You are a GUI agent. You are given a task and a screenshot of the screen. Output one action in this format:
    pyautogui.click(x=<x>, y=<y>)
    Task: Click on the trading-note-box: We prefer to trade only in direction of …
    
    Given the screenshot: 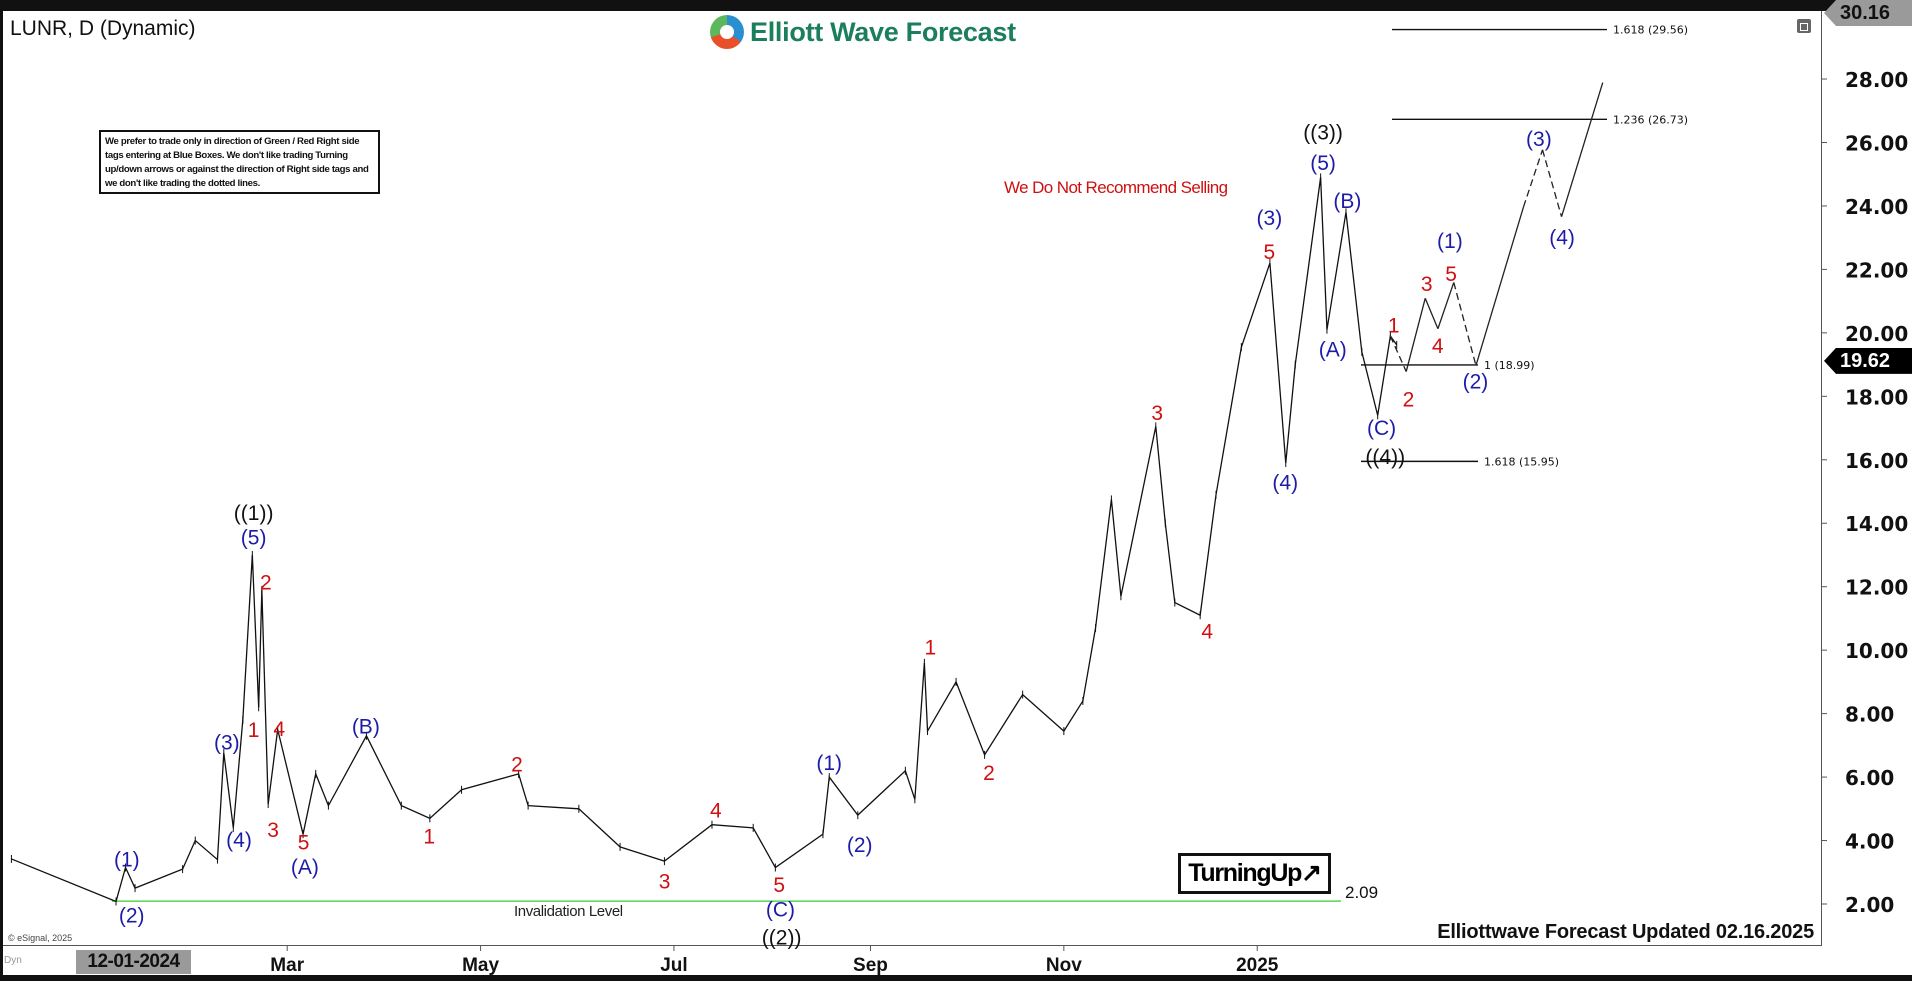 What is the action you would take?
    pyautogui.click(x=239, y=162)
    